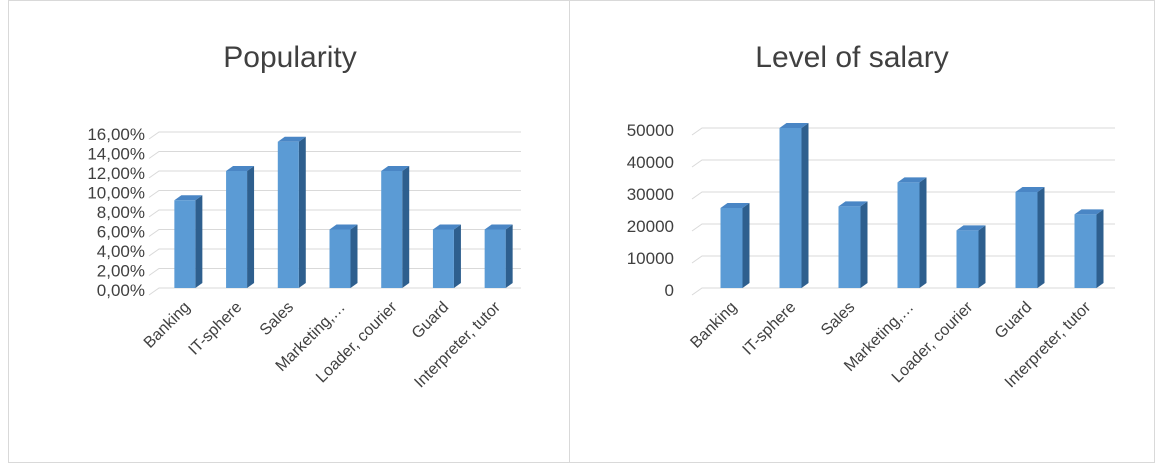  Describe the element at coordinates (851, 57) in the screenshot. I see `chart-title: Level of salary` at that location.